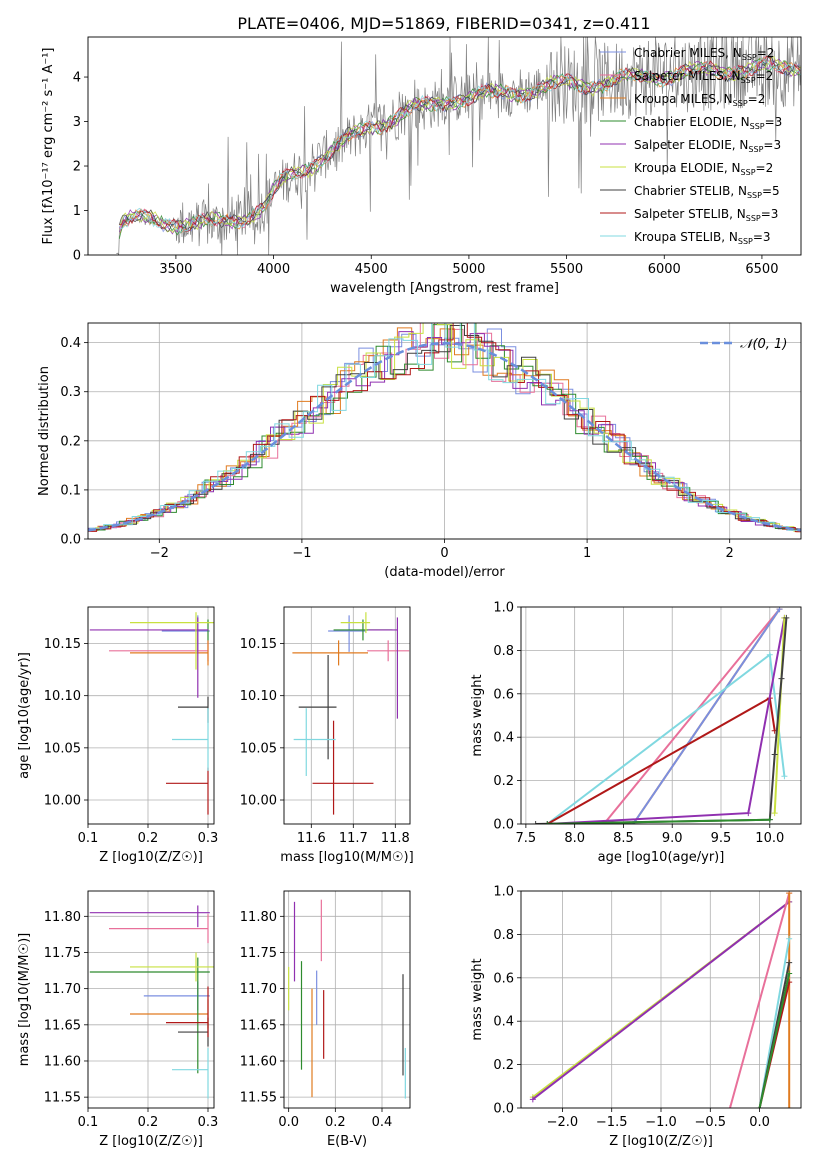 The image size is (819, 1170). Describe the element at coordinates (335, 1122) in the screenshot. I see `x-tick-label: 0.2` at that location.